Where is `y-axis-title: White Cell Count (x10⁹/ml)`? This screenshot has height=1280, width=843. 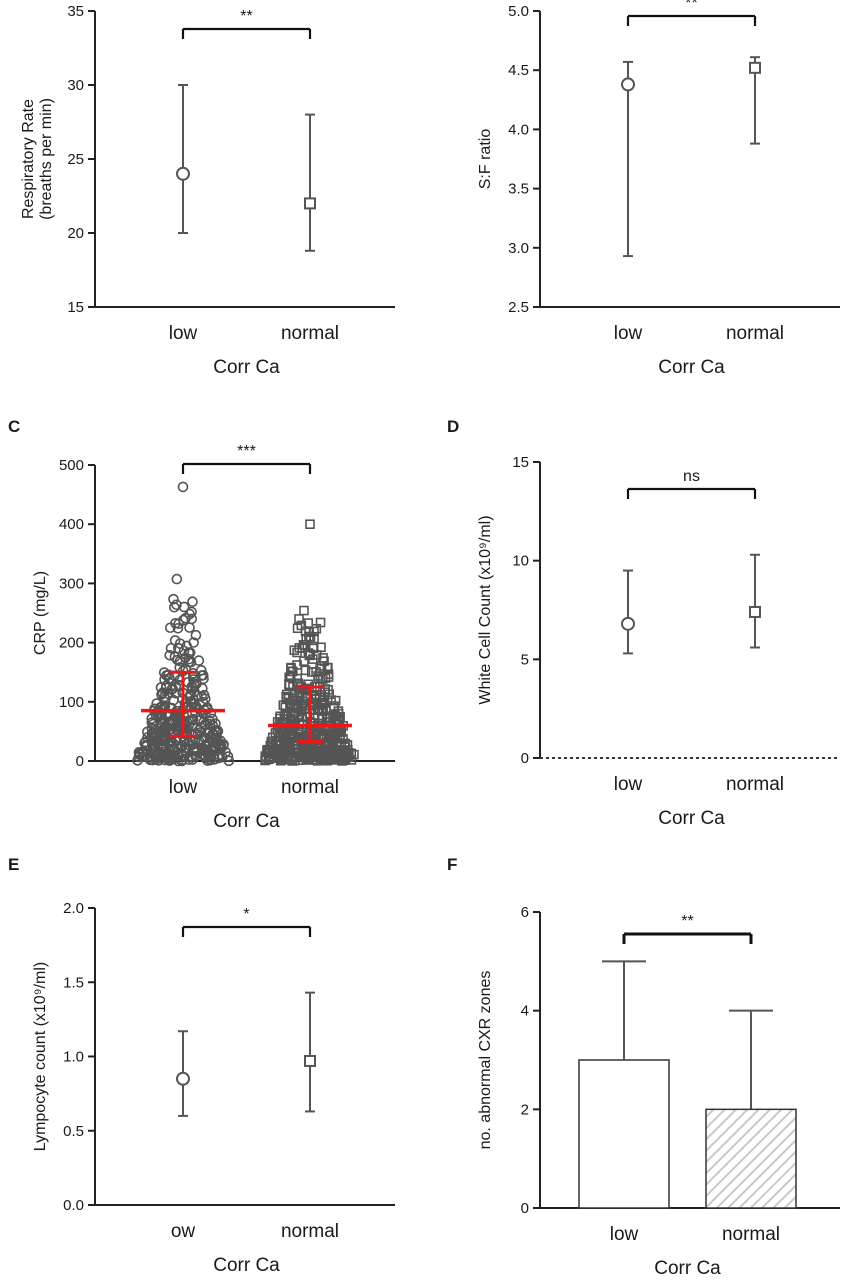 y-axis-title: White Cell Count (x10⁹/ml) is located at coordinates (485, 609).